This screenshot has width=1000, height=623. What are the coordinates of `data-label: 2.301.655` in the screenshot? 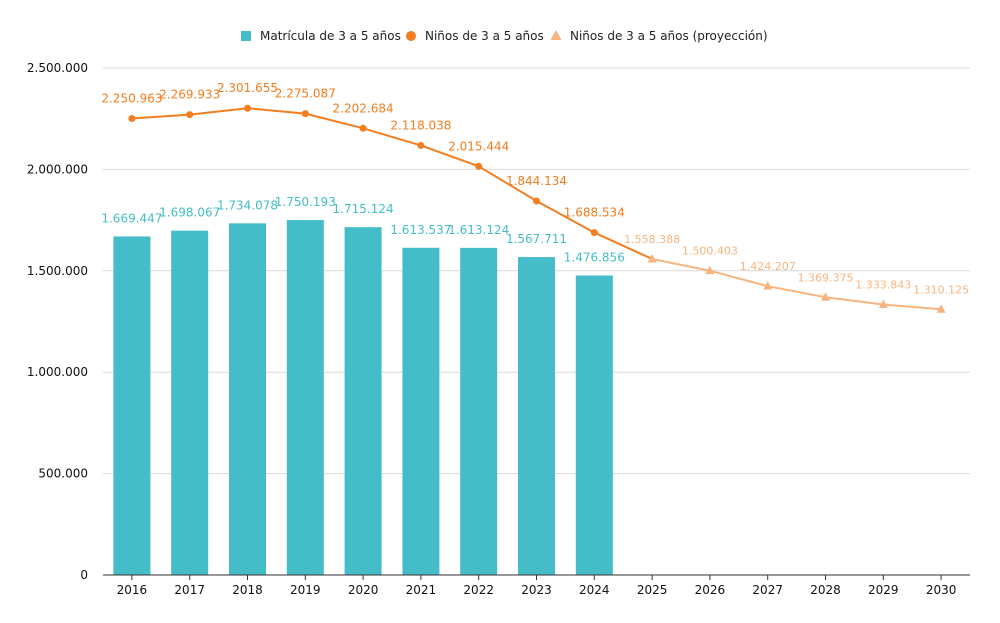 It's located at (247, 88).